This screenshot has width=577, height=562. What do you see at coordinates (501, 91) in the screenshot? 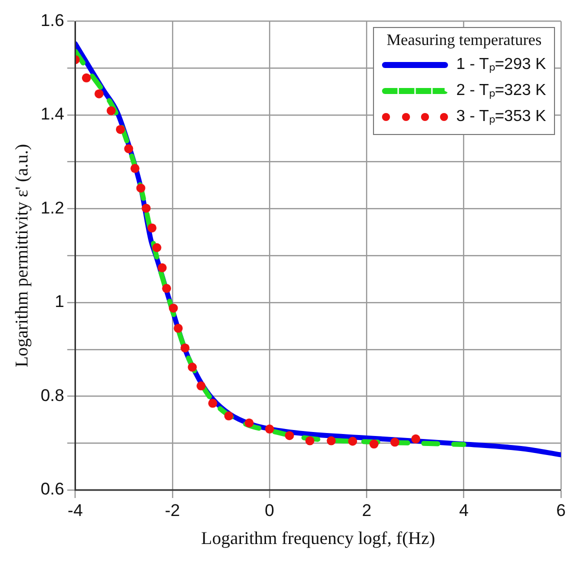
I see `legend-label: 2 - Tₚ=323 K` at bounding box center [501, 91].